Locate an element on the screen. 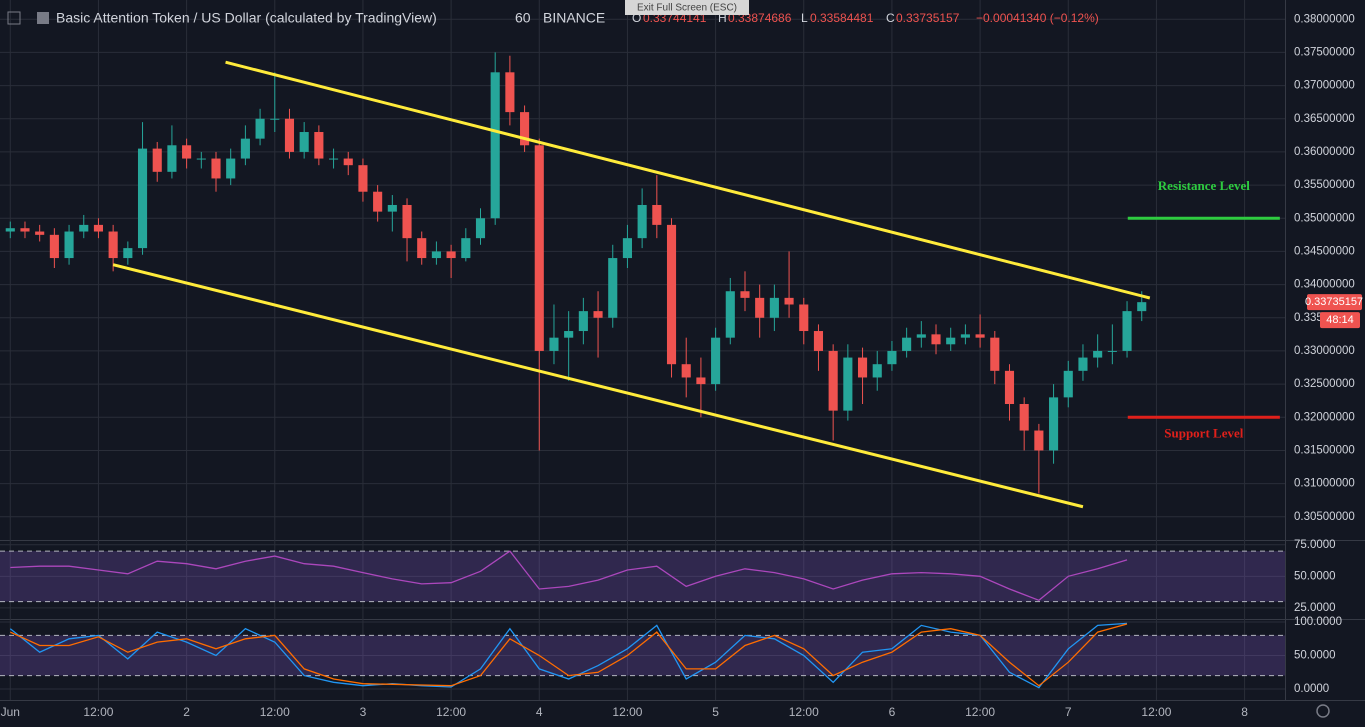 The height and width of the screenshot is (727, 1365). y-tick-label: 0.30500000 is located at coordinates (1324, 517).